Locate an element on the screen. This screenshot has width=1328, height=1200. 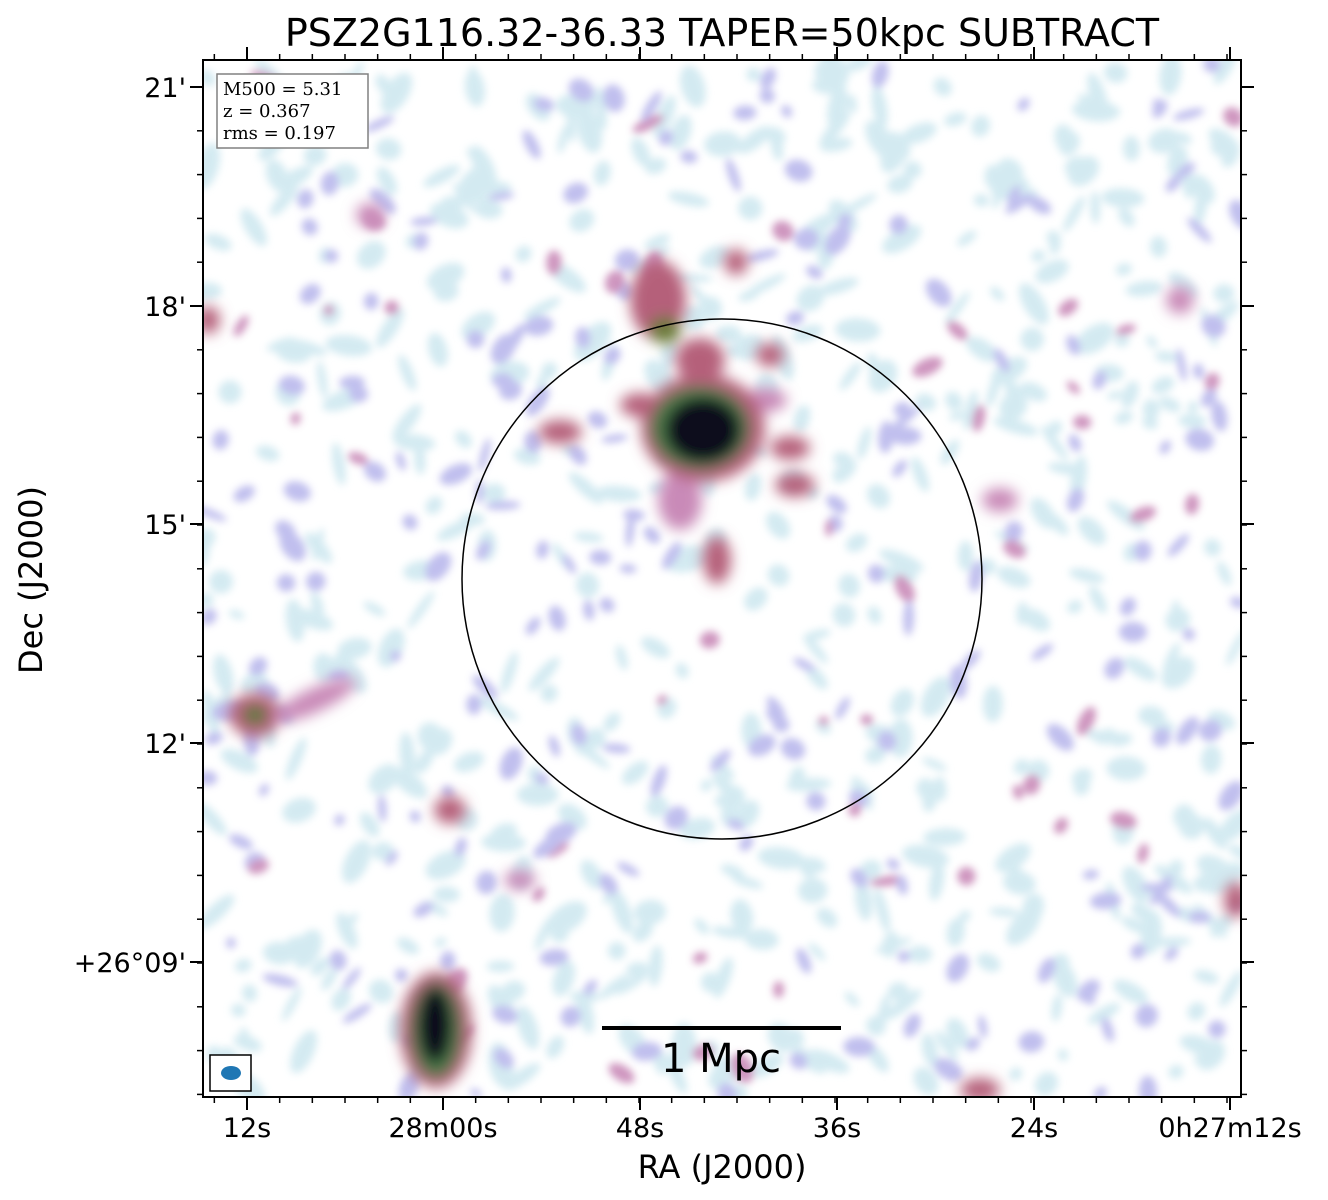
x-tick-label: 36s is located at coordinates (837, 1128).